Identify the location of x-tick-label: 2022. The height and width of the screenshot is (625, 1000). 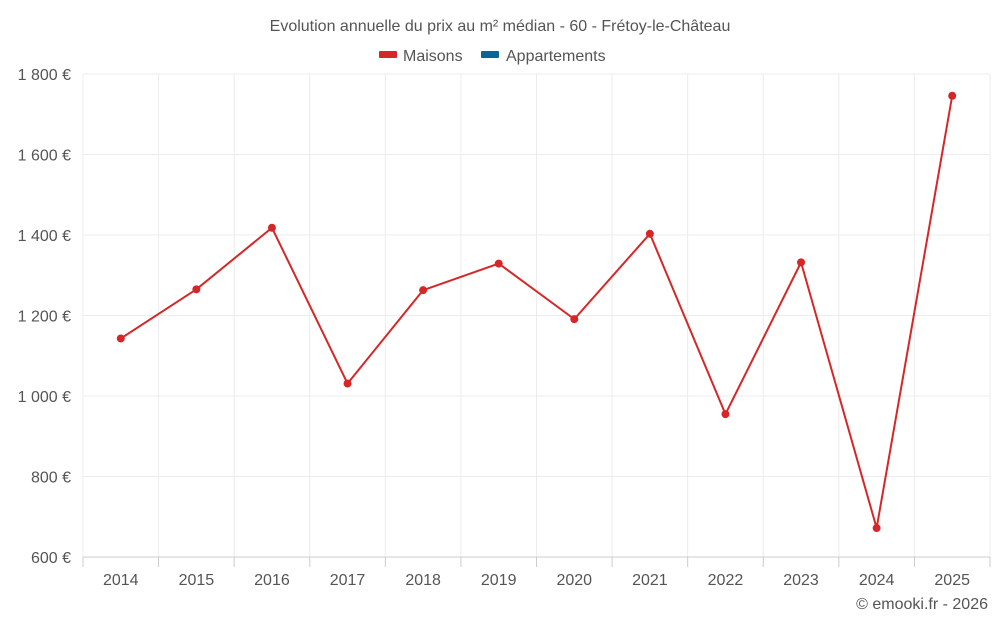
(726, 580).